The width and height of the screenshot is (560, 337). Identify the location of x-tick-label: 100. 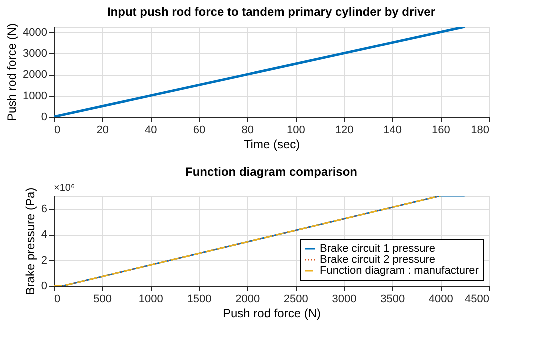
(296, 130).